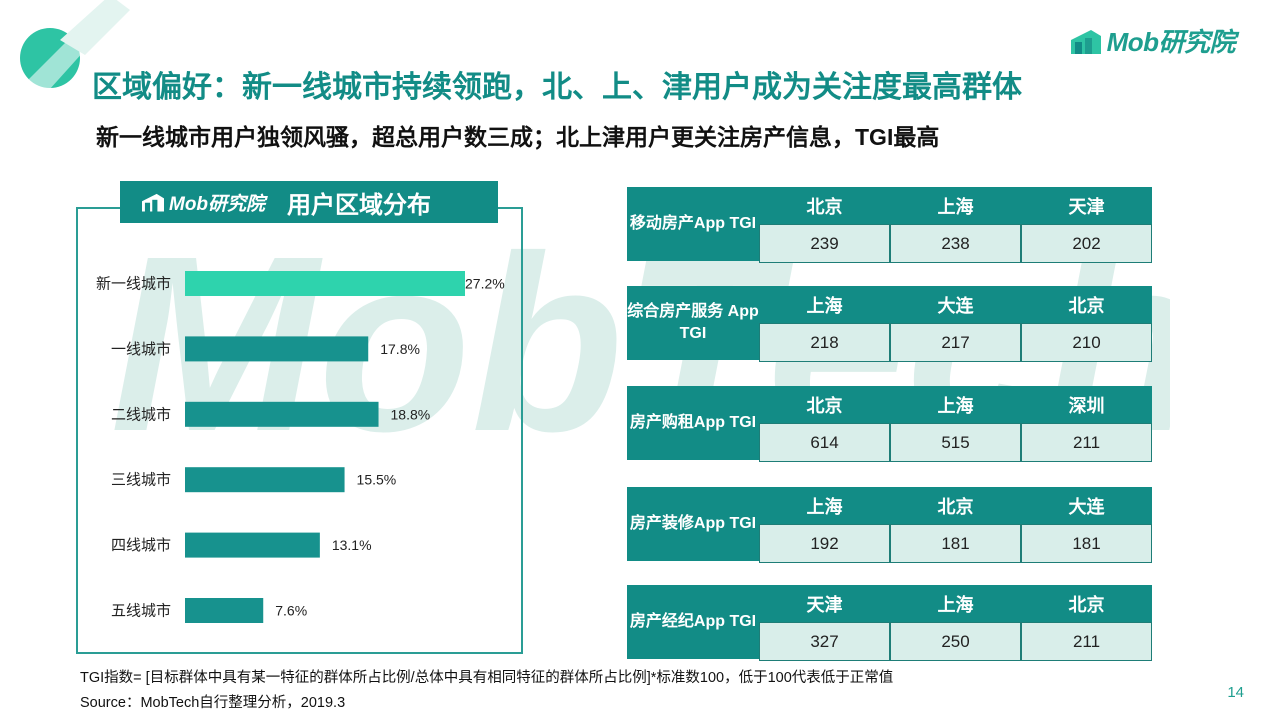 The image size is (1270, 714). What do you see at coordinates (955, 442) in the screenshot?
I see `tgi-value-cell: 515` at bounding box center [955, 442].